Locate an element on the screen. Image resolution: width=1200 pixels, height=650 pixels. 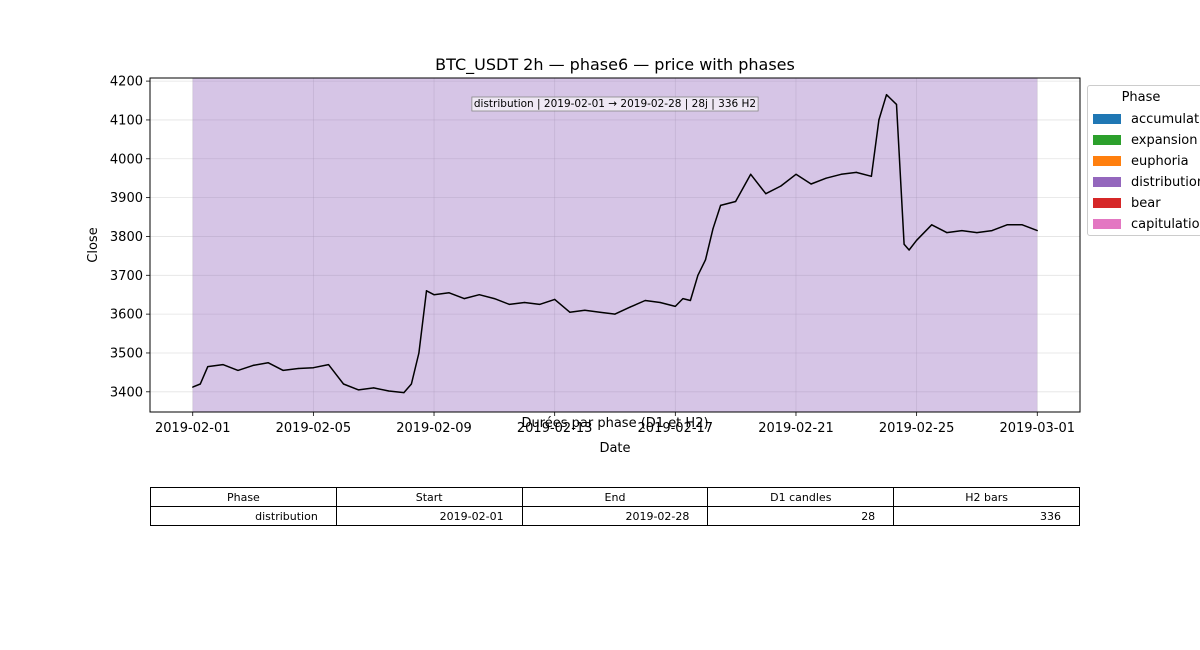
table-header-cell: Start is located at coordinates (429, 497).